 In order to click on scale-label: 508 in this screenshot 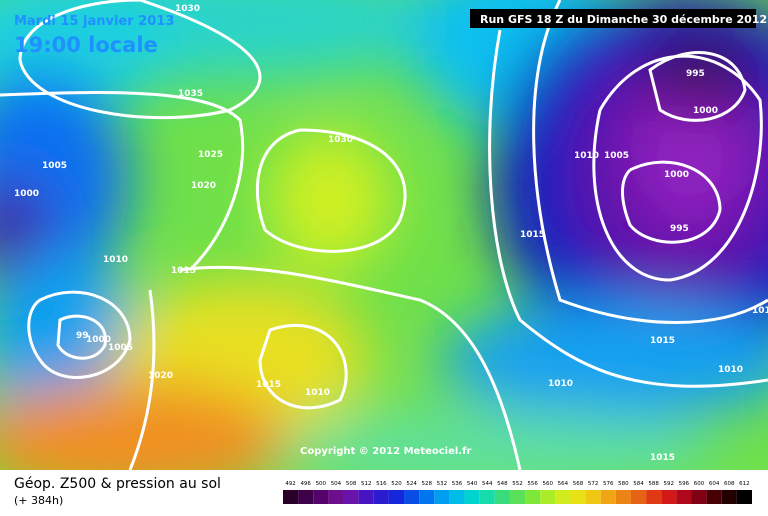, I will do `click(351, 484)`.